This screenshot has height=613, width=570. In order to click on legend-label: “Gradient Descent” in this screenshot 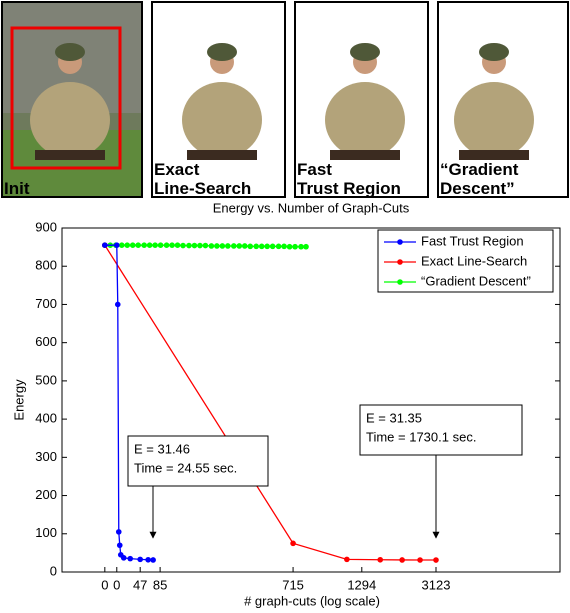, I will do `click(476, 280)`.